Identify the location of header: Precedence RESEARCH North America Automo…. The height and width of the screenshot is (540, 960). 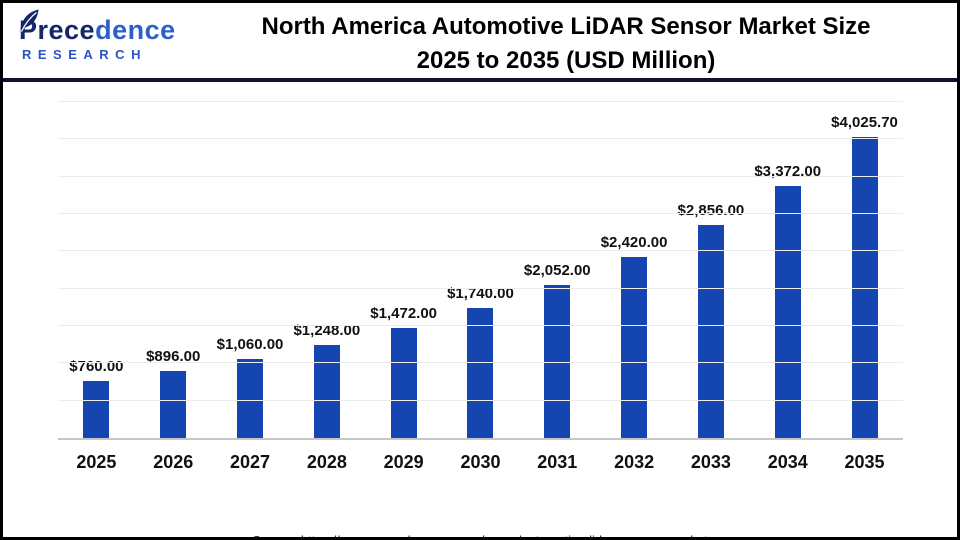
(480, 42).